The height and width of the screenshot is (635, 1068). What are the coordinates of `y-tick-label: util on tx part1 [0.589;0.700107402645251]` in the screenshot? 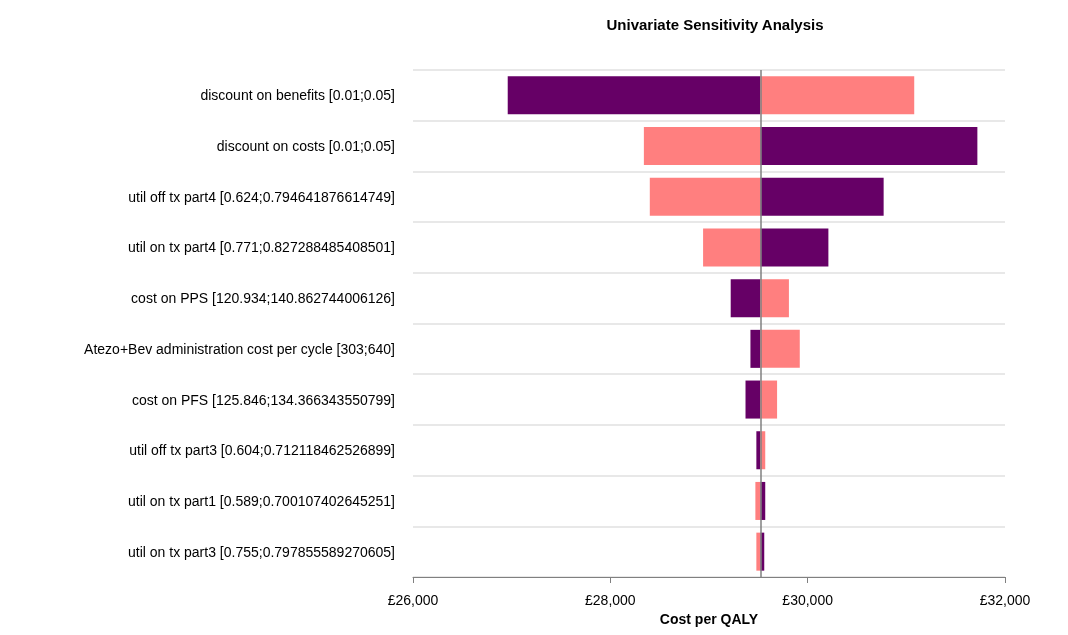 It's located at (261, 500).